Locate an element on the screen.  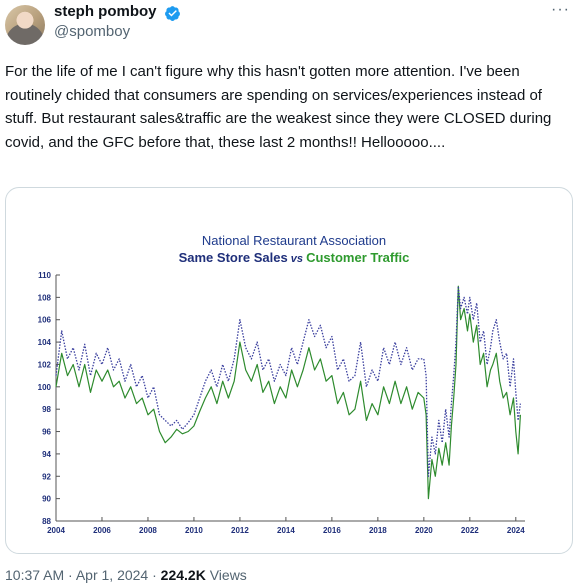
y-tick-label: 102 is located at coordinates (45, 364).